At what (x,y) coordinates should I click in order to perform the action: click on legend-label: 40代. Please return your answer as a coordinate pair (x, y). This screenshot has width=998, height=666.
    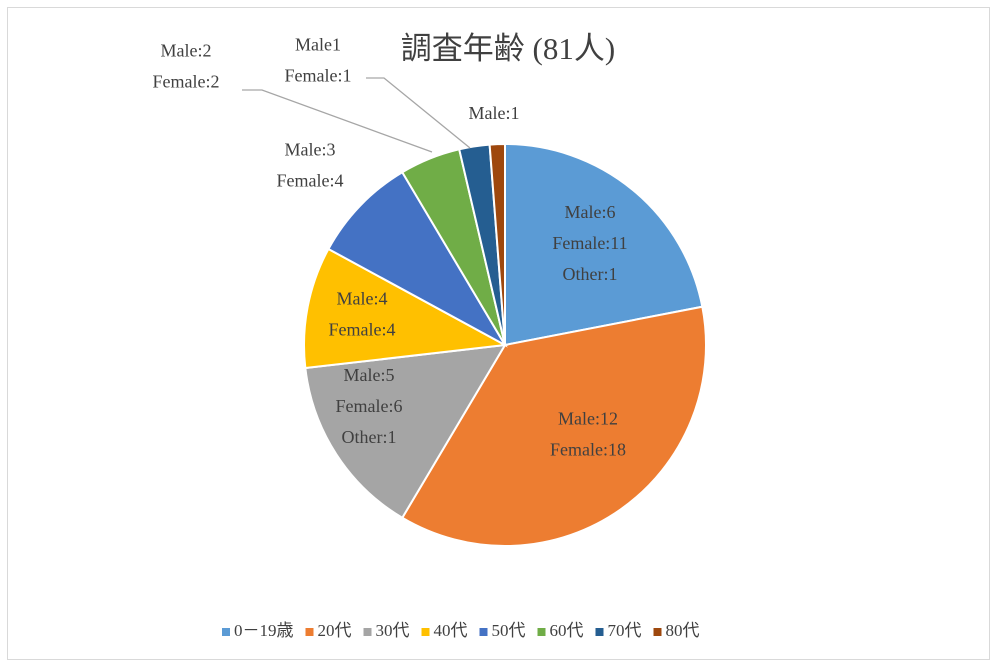
    Looking at the image, I should click on (451, 630).